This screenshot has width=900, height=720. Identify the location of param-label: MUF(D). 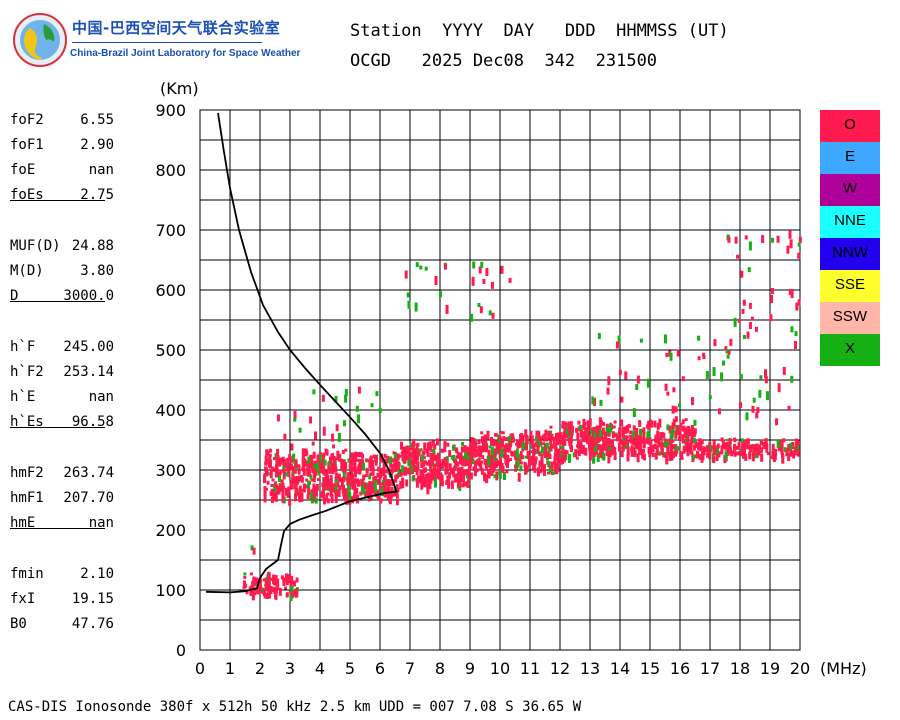
(35, 246).